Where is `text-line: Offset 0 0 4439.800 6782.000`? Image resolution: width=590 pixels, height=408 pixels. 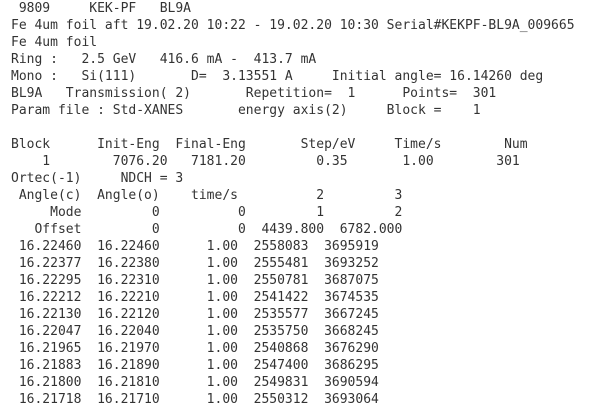
text-line: Offset 0 0 4439.800 6782.000 is located at coordinates (207, 229).